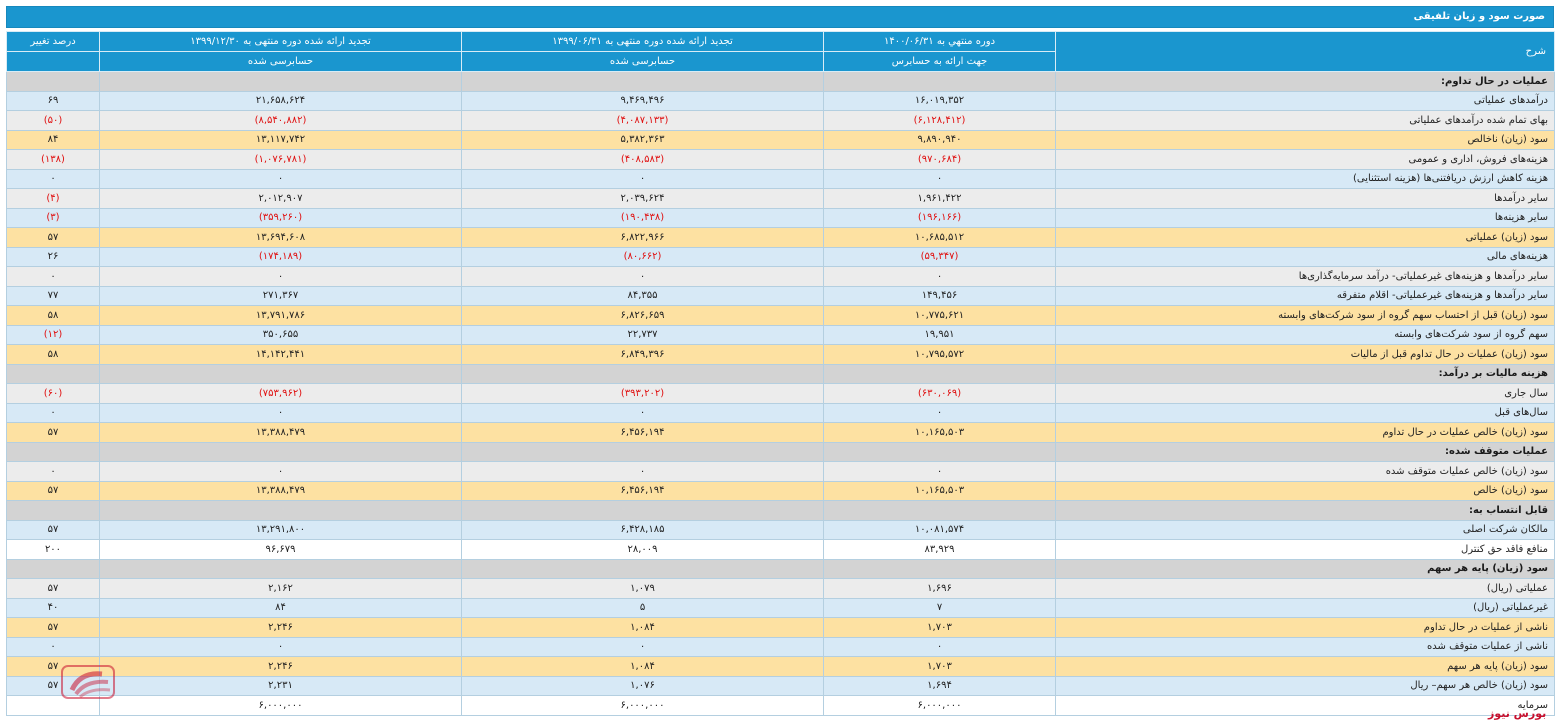  Describe the element at coordinates (280, 685) in the screenshot. I see `cell-period3: ۲,۲۳۱` at that location.